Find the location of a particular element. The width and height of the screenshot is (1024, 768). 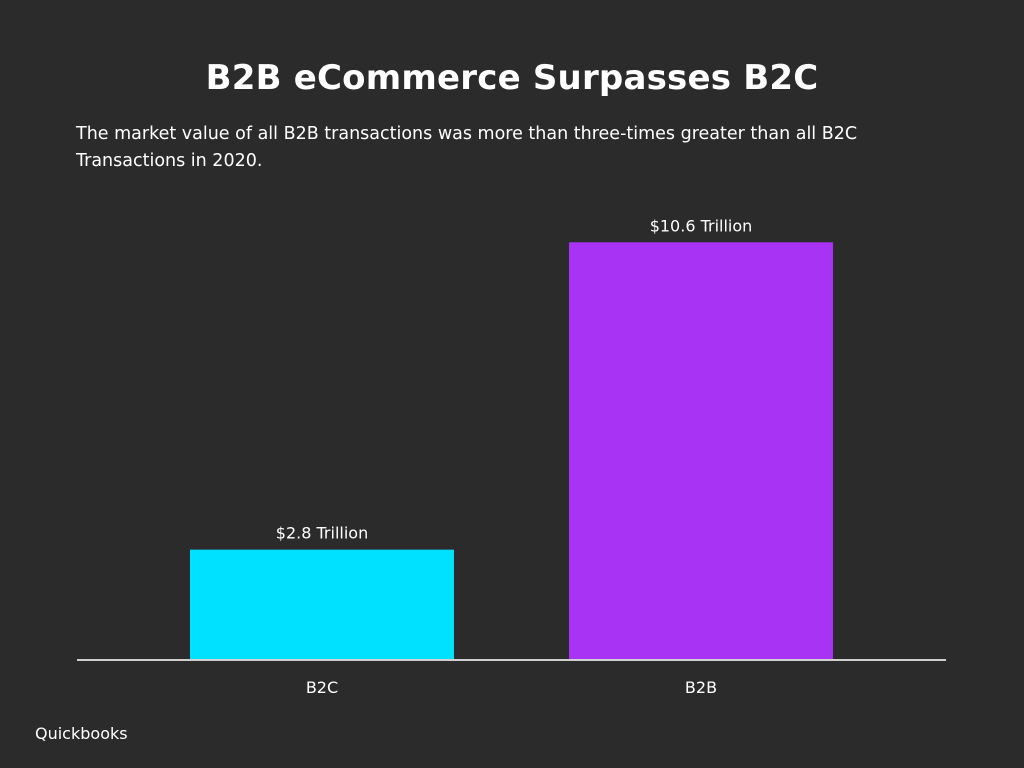

tick-label-b2b: B2B is located at coordinates (701, 687).